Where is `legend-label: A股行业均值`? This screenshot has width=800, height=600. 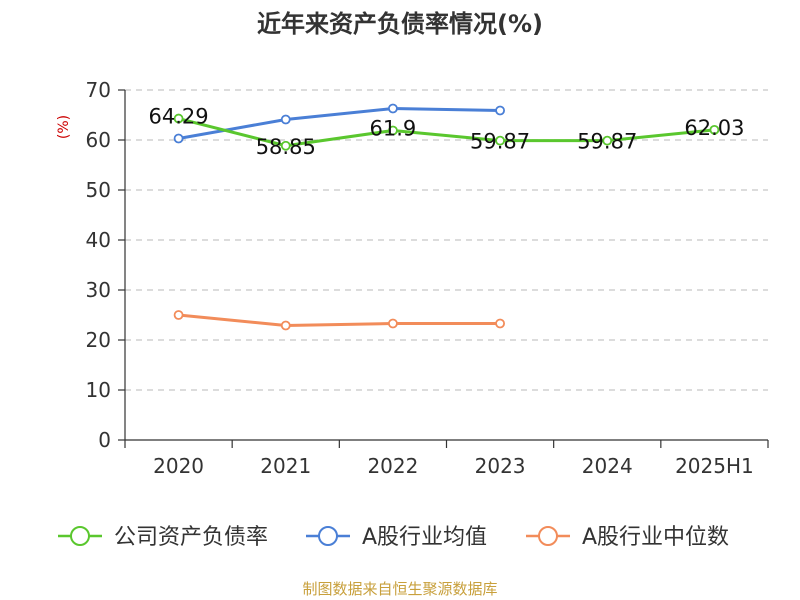
legend-label: A股行业均值 is located at coordinates (424, 537).